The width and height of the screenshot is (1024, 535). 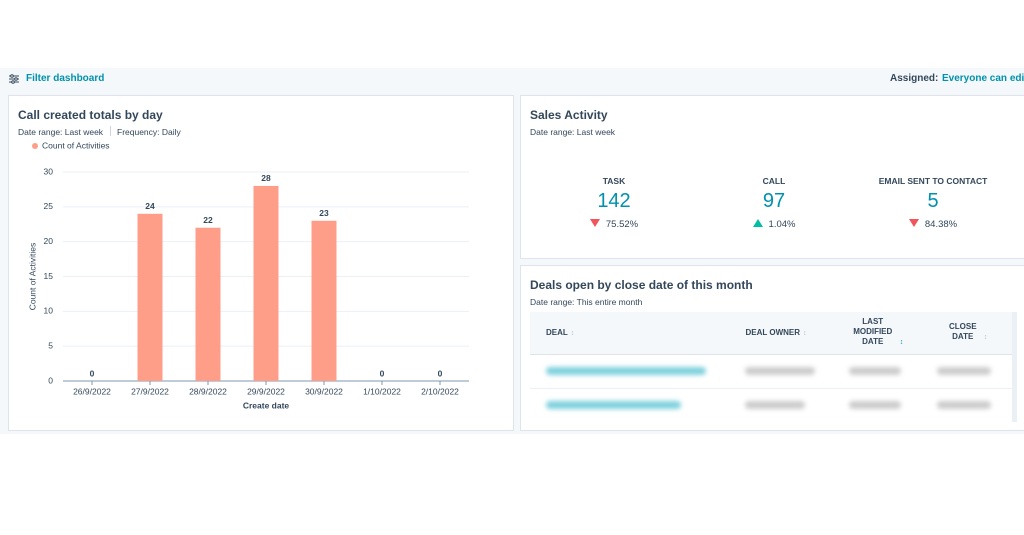 I want to click on x-tick-label: 26/9/2022, so click(x=92, y=391).